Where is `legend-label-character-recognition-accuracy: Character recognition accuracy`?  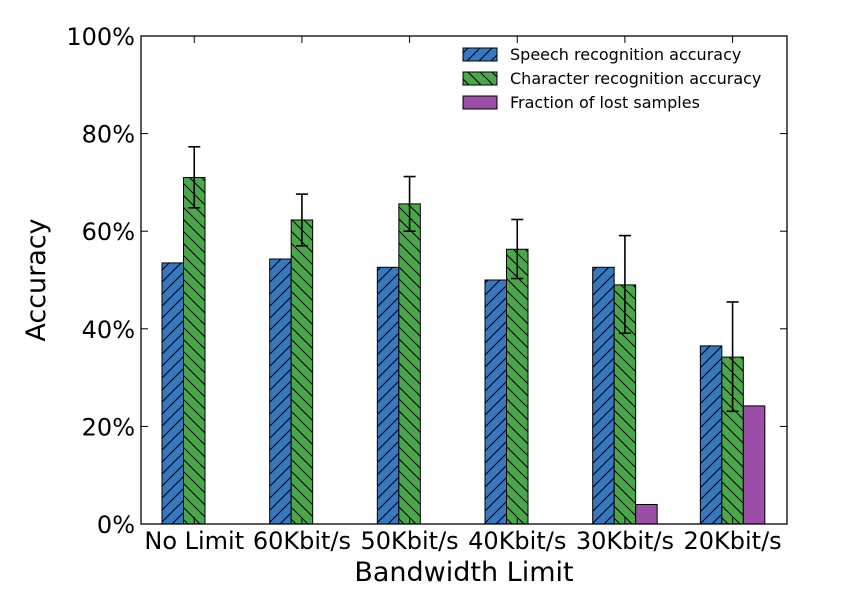 legend-label-character-recognition-accuracy: Character recognition accuracy is located at coordinates (635, 78).